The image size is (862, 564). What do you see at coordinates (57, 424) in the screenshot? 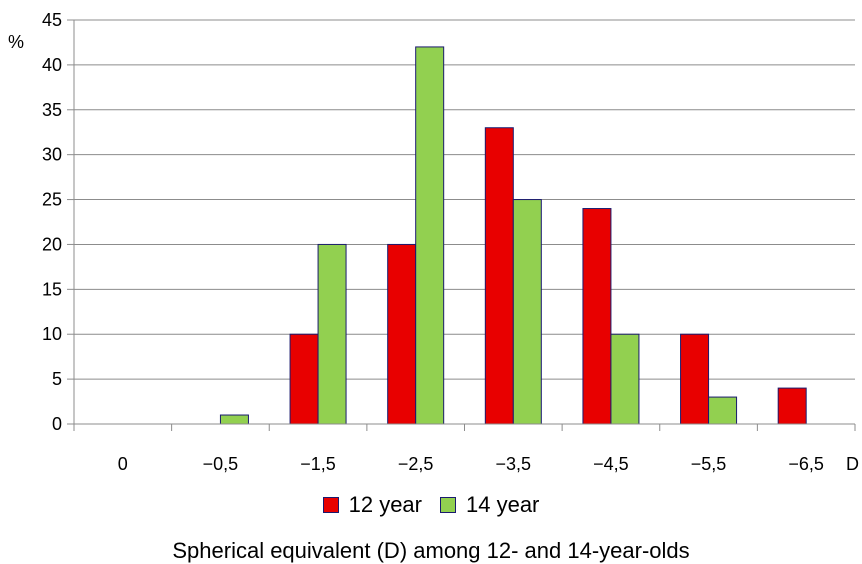
I see `y-tick-label: 0` at bounding box center [57, 424].